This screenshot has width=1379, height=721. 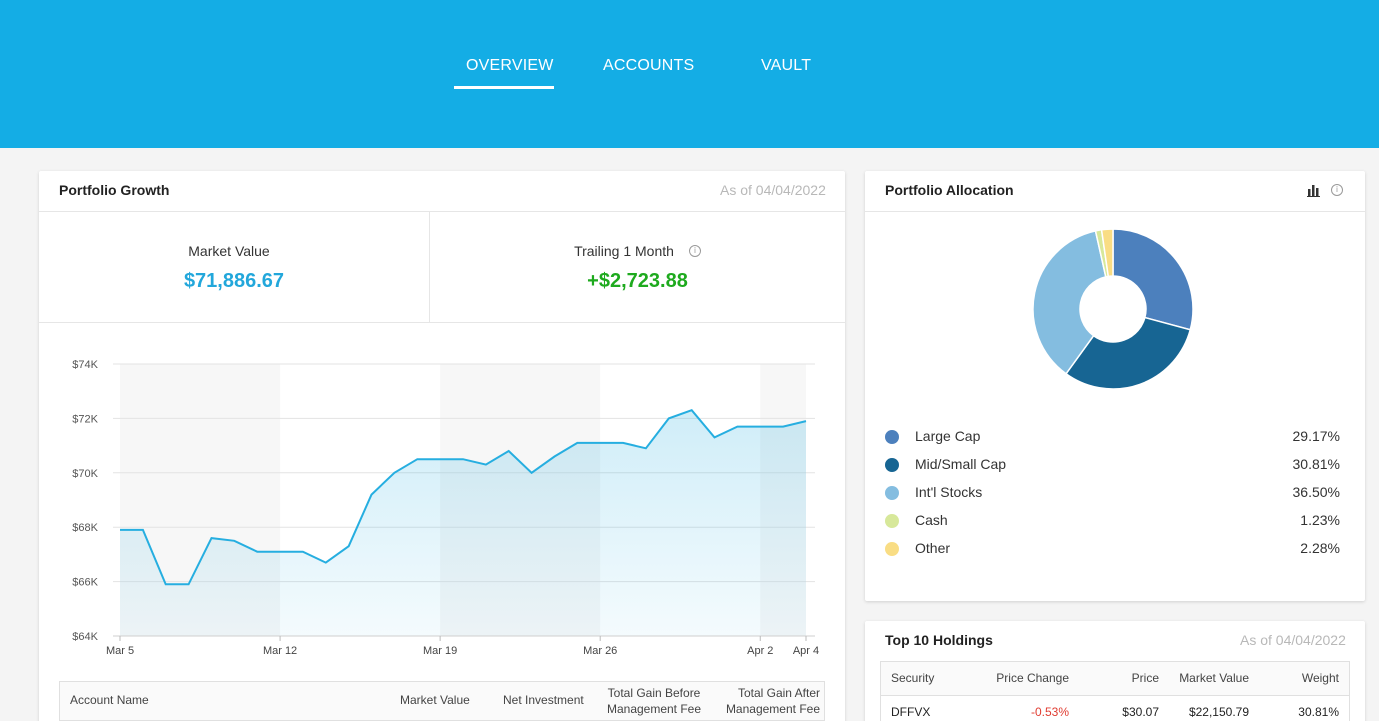 What do you see at coordinates (85, 365) in the screenshot?
I see `y-tick-label: $74K` at bounding box center [85, 365].